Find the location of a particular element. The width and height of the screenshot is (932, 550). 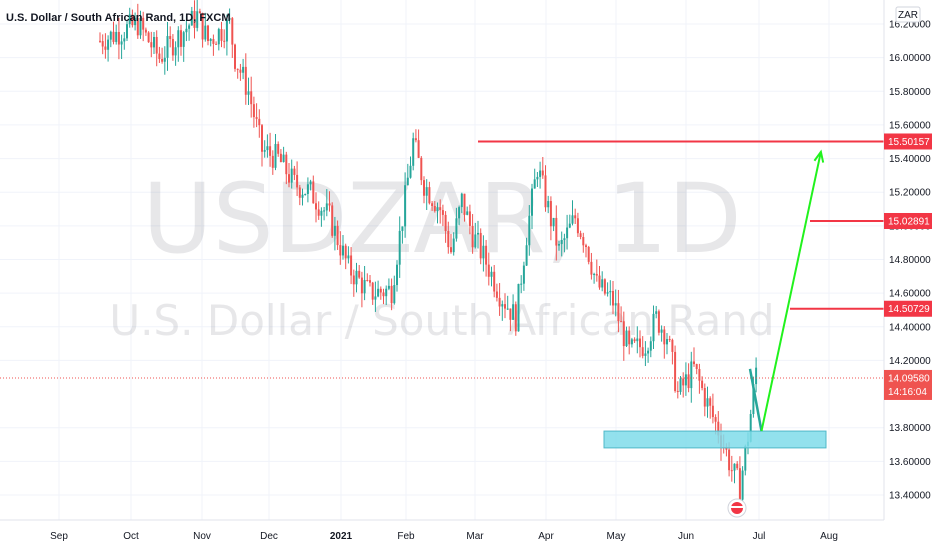

upside-projection-line is located at coordinates (791, 291).